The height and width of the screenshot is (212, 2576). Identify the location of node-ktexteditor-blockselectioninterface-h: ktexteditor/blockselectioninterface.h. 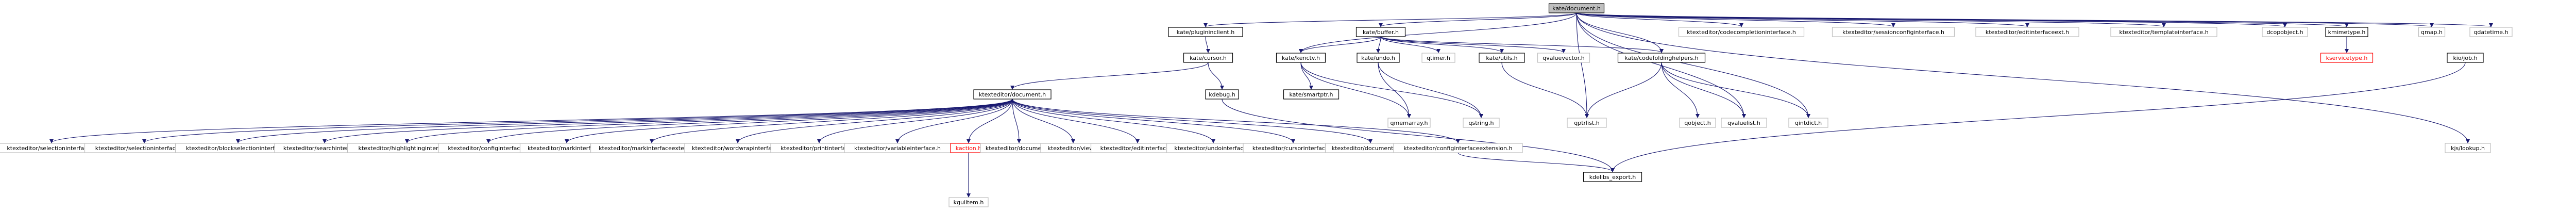
(238, 148).